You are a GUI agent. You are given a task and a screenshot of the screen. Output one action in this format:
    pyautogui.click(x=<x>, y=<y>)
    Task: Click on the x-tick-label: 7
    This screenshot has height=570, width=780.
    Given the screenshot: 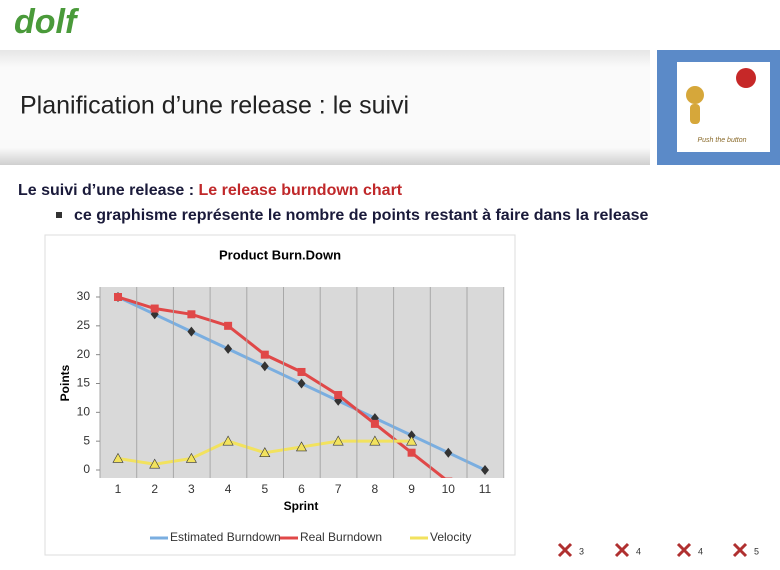 What is the action you would take?
    pyautogui.click(x=338, y=489)
    